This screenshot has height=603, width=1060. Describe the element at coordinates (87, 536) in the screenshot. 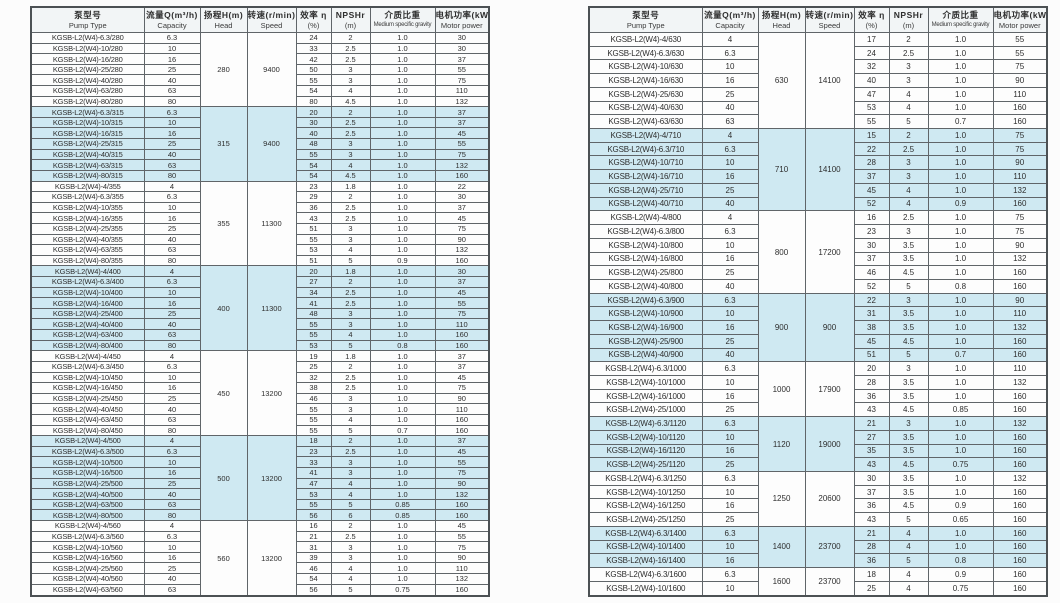

I see `pump-type-cell: KGSB-L2(W4)-6.3/560` at that location.